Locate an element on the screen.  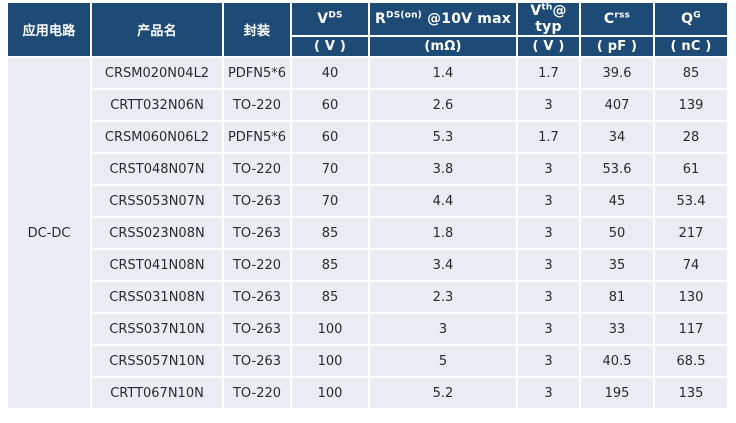
header-unit-4: ( nC ) is located at coordinates (691, 46).